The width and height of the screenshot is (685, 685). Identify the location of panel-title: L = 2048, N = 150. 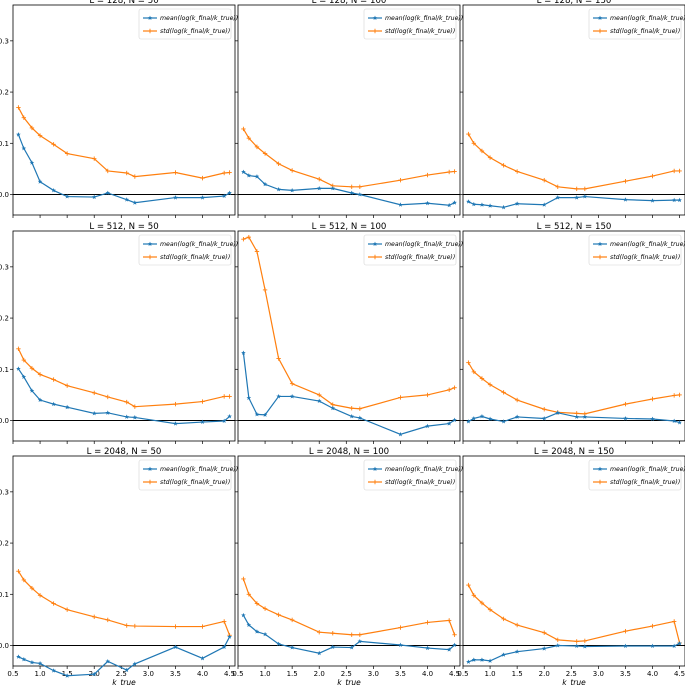
(574, 452).